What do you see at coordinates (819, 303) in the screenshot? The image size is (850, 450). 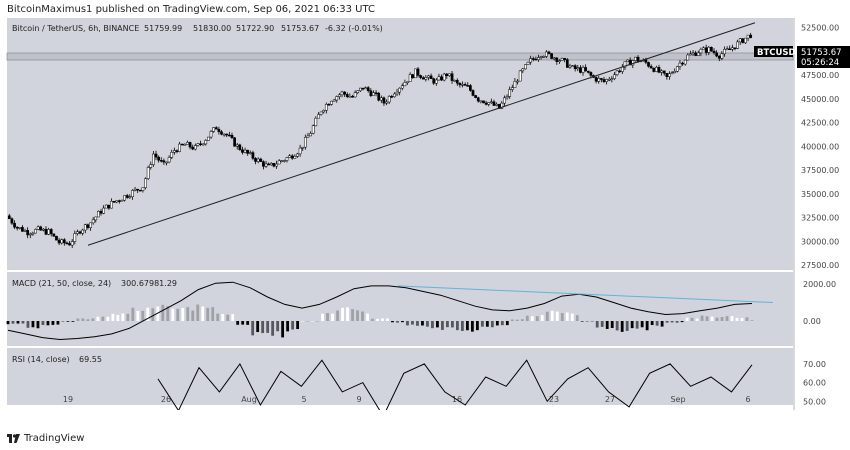 I see `macd-axis: 2000.00 0.00` at bounding box center [819, 303].